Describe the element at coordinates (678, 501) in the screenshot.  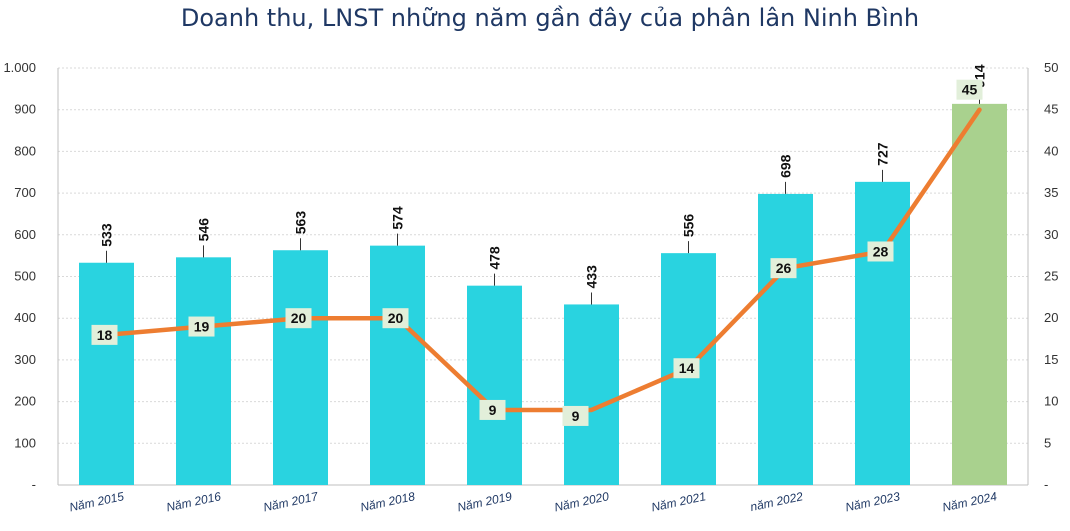
I see `x-tick-label: Năm 2021` at that location.